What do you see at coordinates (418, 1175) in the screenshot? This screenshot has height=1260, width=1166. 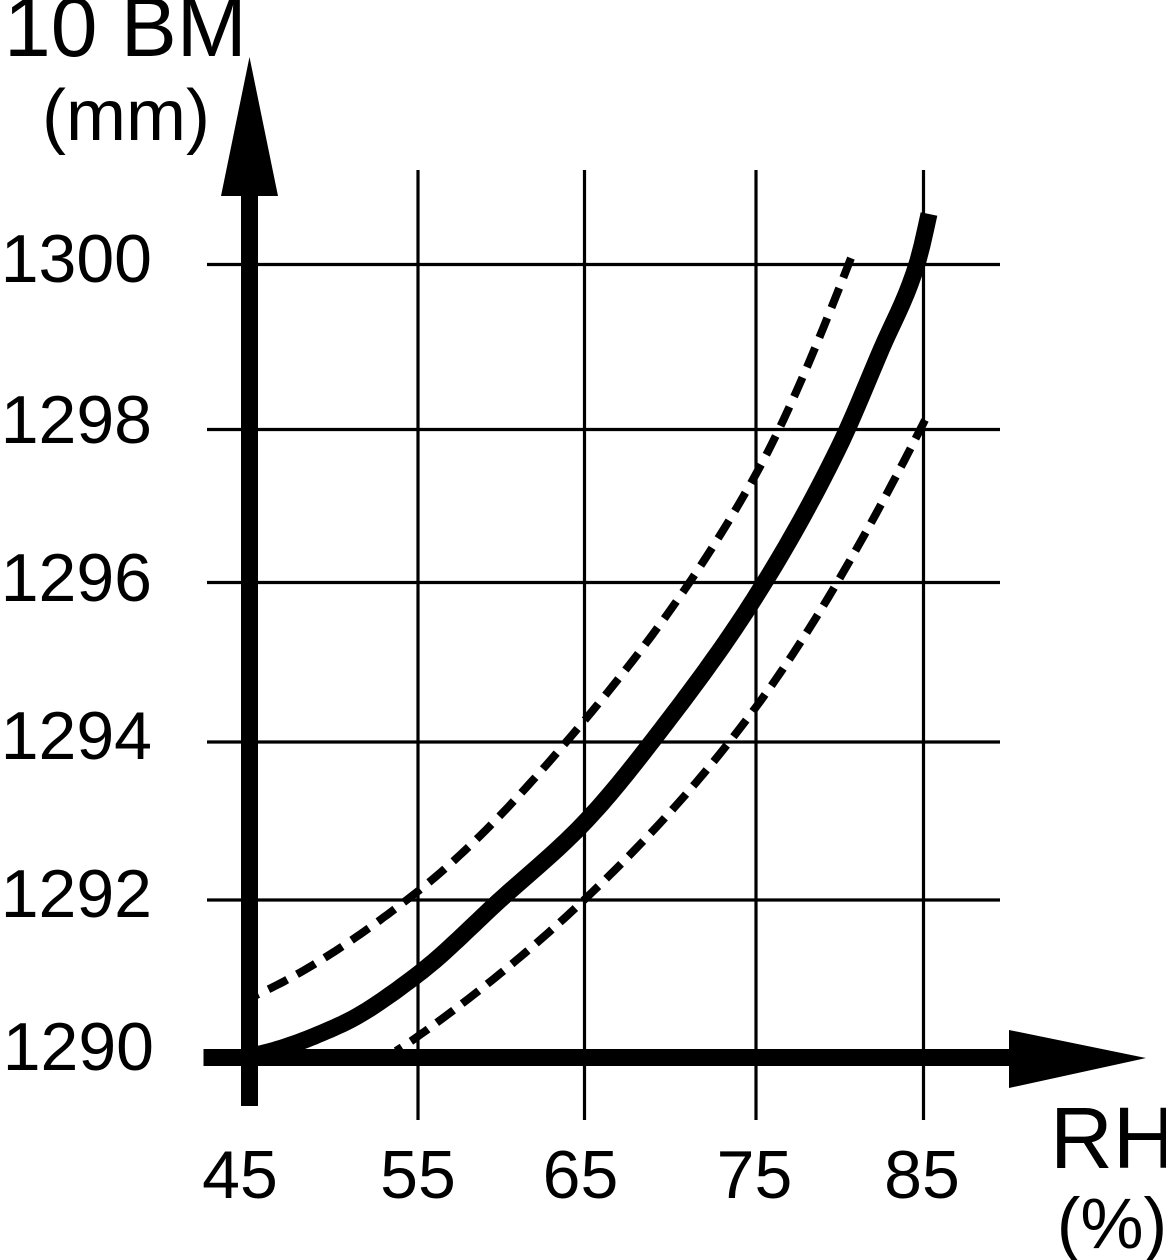 I see `svg-text: 55` at bounding box center [418, 1175].